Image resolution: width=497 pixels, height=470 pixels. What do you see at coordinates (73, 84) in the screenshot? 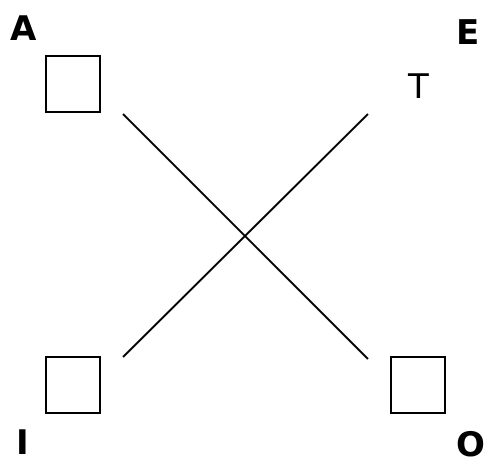
I see `checkbox-a` at bounding box center [73, 84].